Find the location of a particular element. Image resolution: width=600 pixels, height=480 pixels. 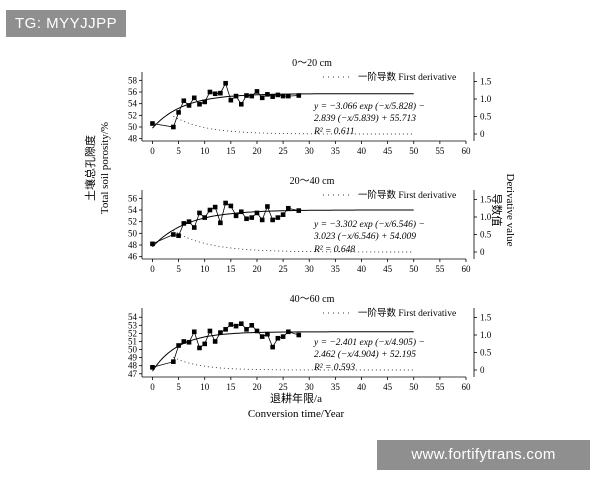

y2-axis-title-en: Derivative value is located at coordinates (510, 210).